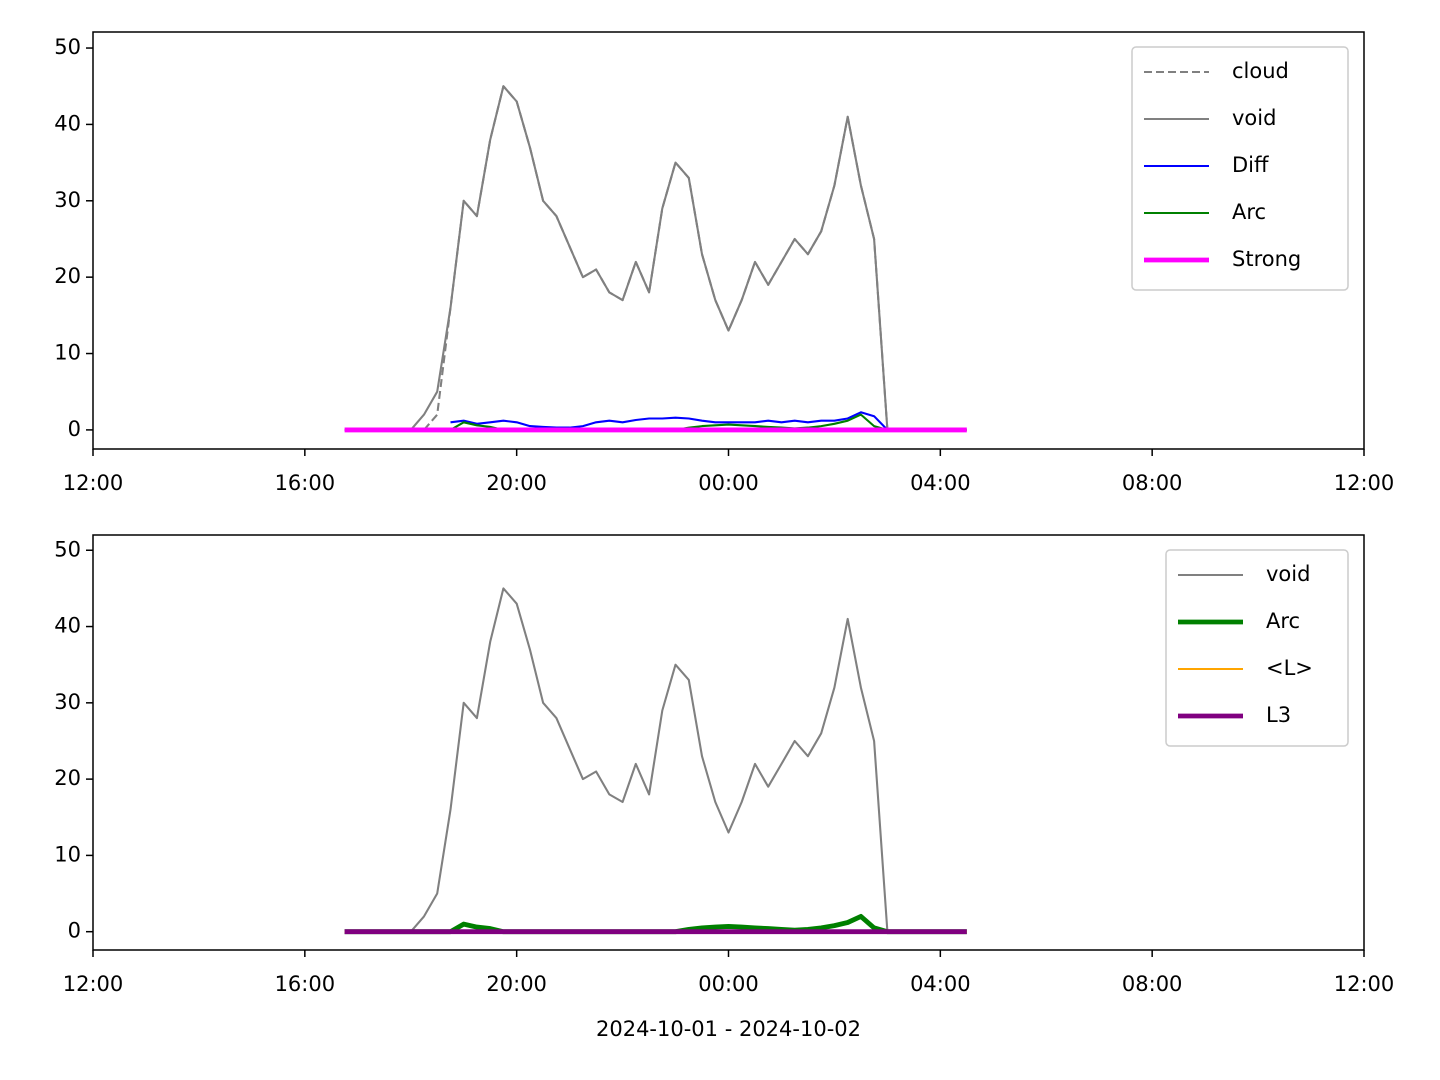 The width and height of the screenshot is (1440, 1080). I want to click on x-axis-label: 2024-10-01 - 2024-10-02, so click(728, 1029).